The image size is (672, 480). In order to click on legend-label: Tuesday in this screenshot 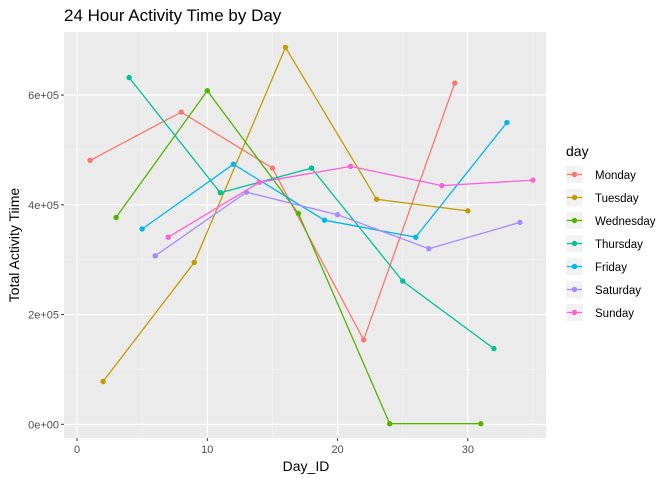, I will do `click(617, 199)`.